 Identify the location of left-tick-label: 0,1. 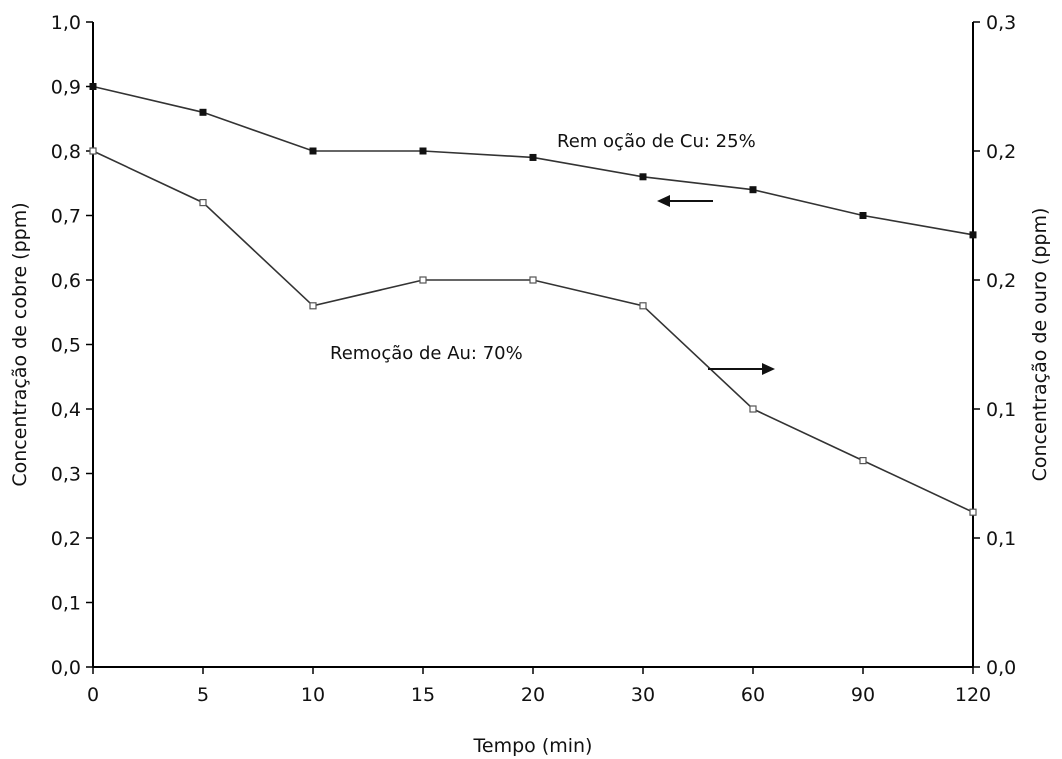
(66, 604).